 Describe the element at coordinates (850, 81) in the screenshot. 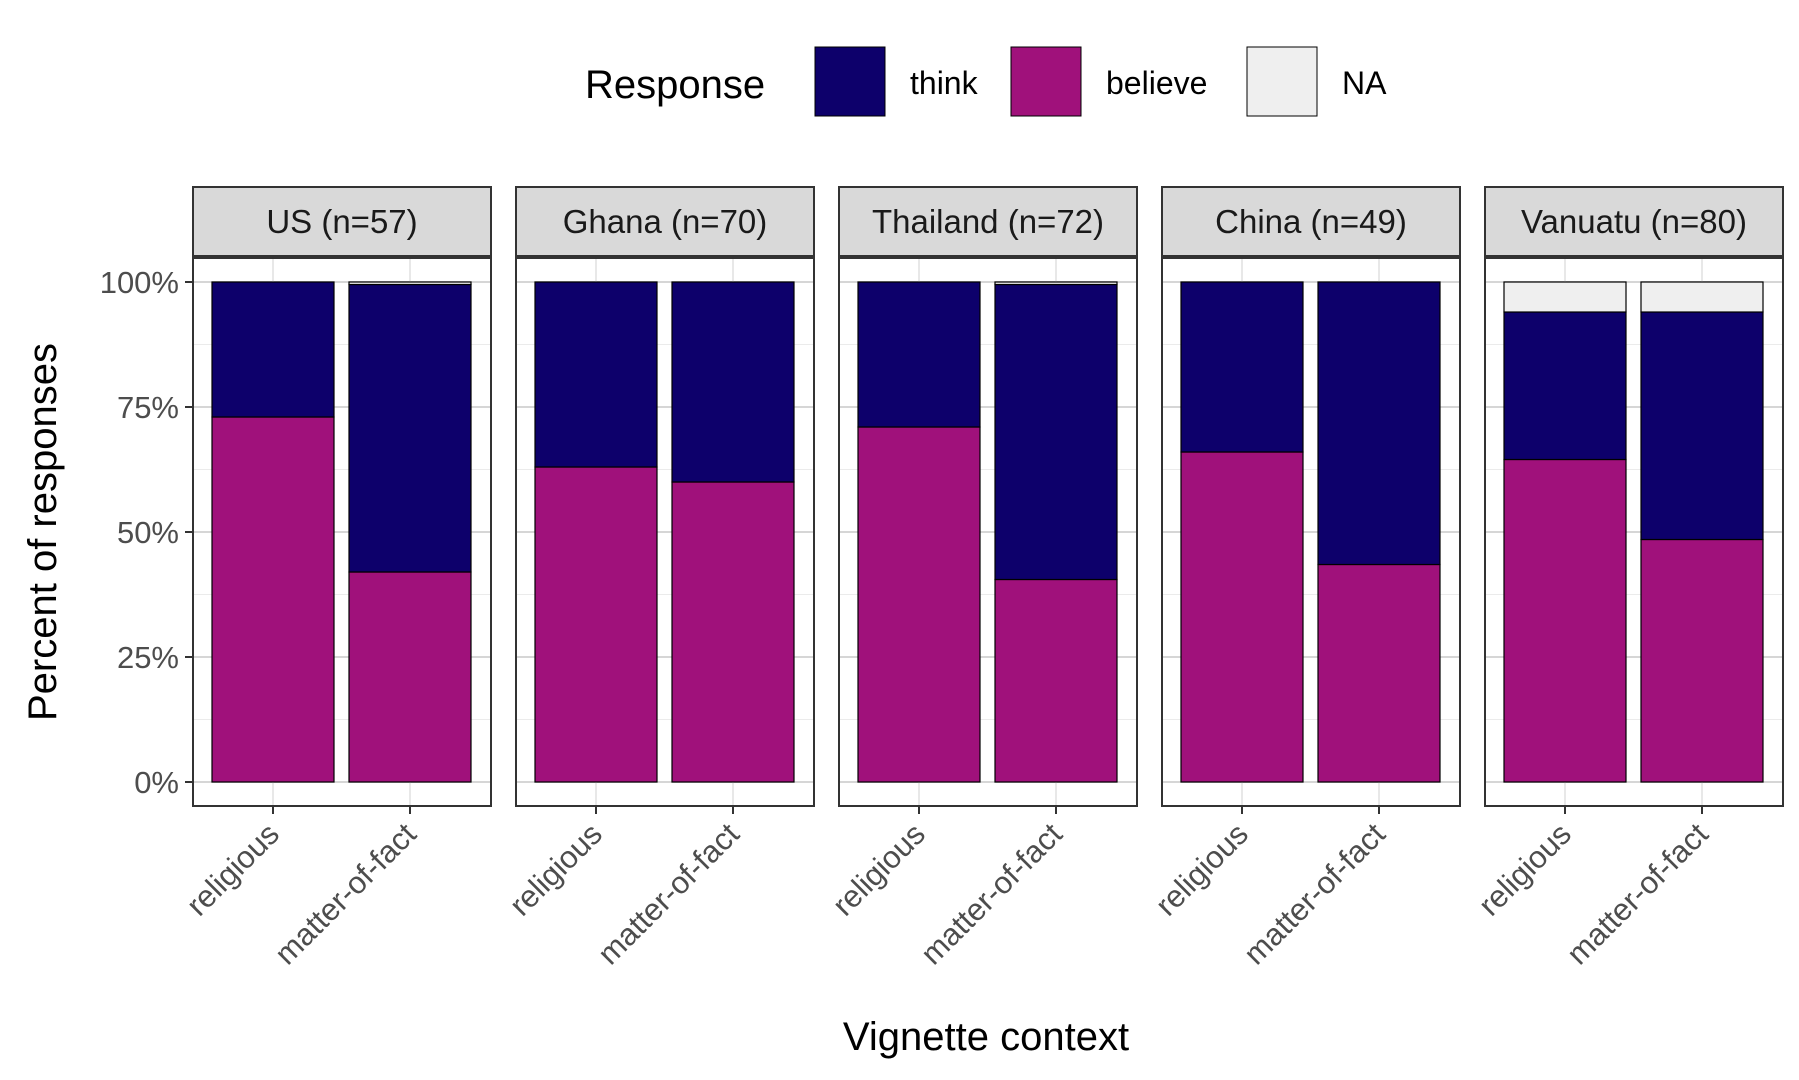

I see `legend-key-think` at that location.